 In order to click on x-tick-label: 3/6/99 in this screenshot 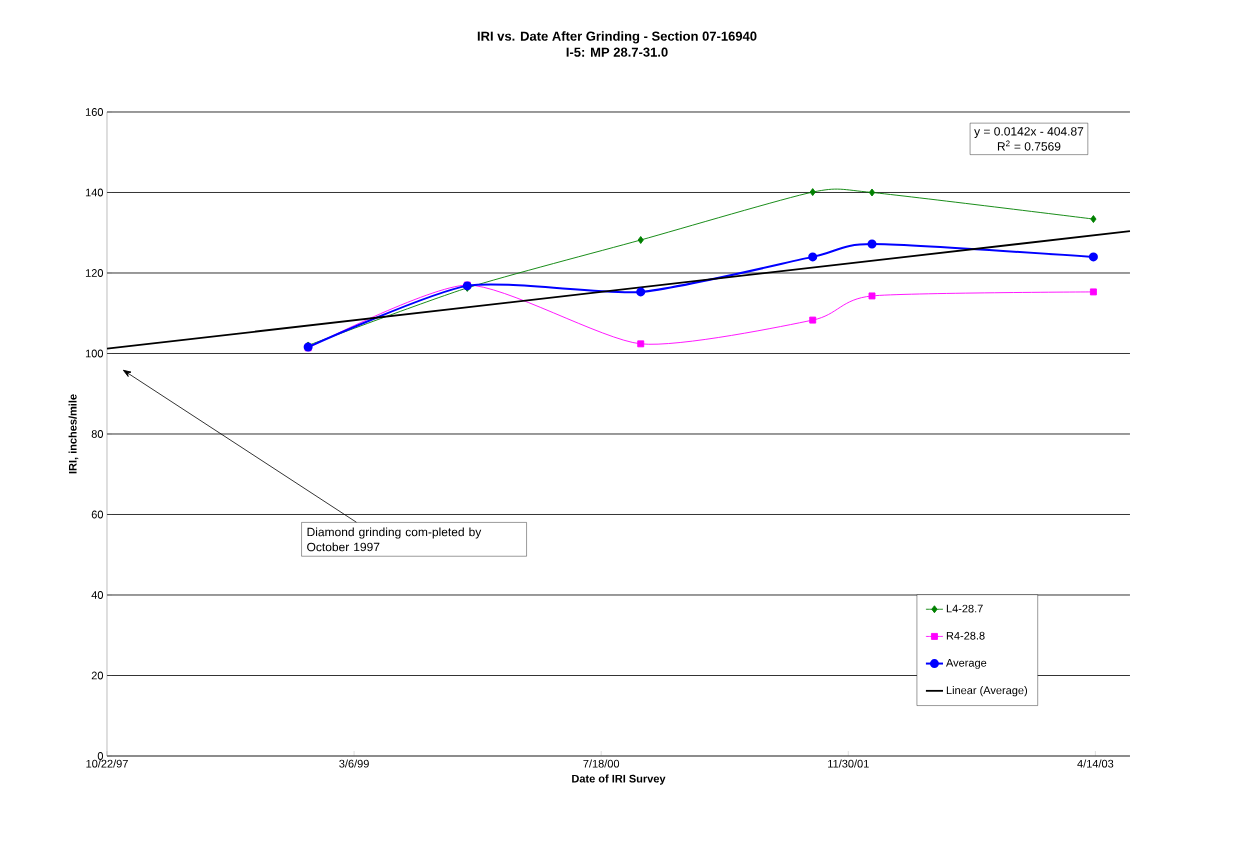, I will do `click(354, 763)`.